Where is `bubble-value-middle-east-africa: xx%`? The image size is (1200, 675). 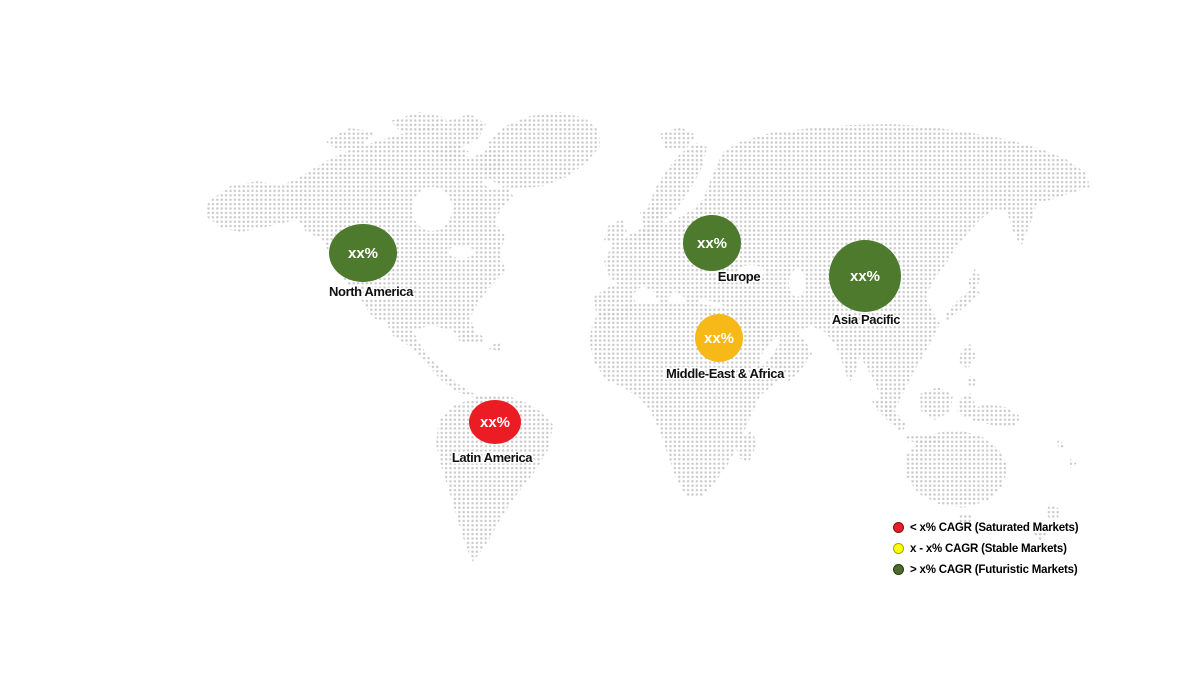 bubble-value-middle-east-africa: xx% is located at coordinates (719, 338).